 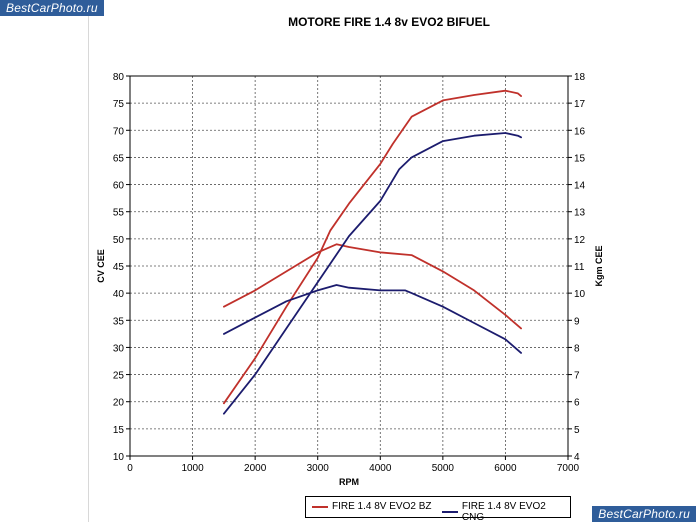 I want to click on y-right-tick-label: 7, so click(x=577, y=376).